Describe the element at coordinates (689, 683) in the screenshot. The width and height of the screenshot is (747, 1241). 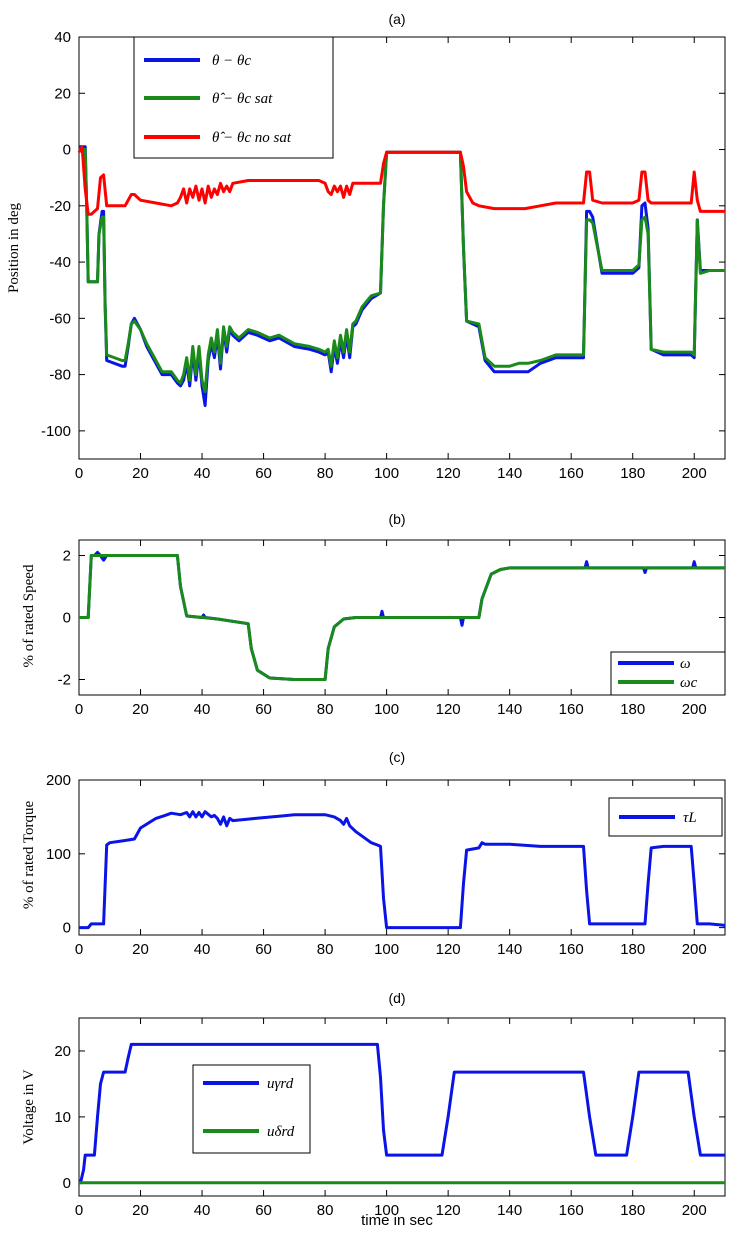
I see `legend-label-omega-c: ωc` at that location.